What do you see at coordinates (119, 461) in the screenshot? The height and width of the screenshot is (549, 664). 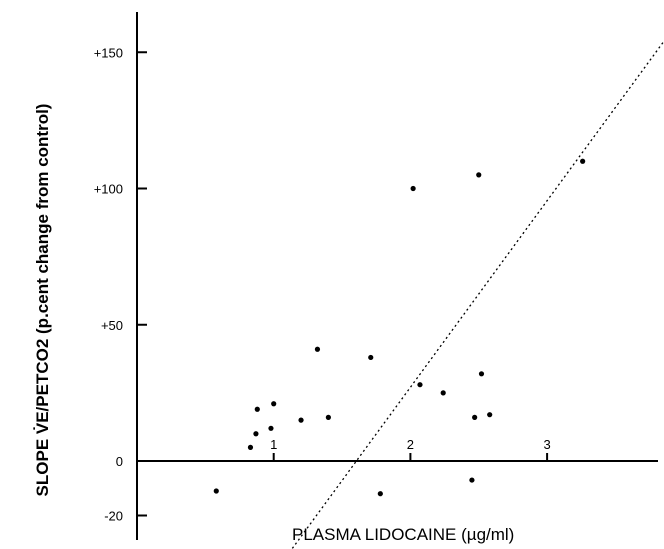 I see `y-tick-label: 0` at bounding box center [119, 461].